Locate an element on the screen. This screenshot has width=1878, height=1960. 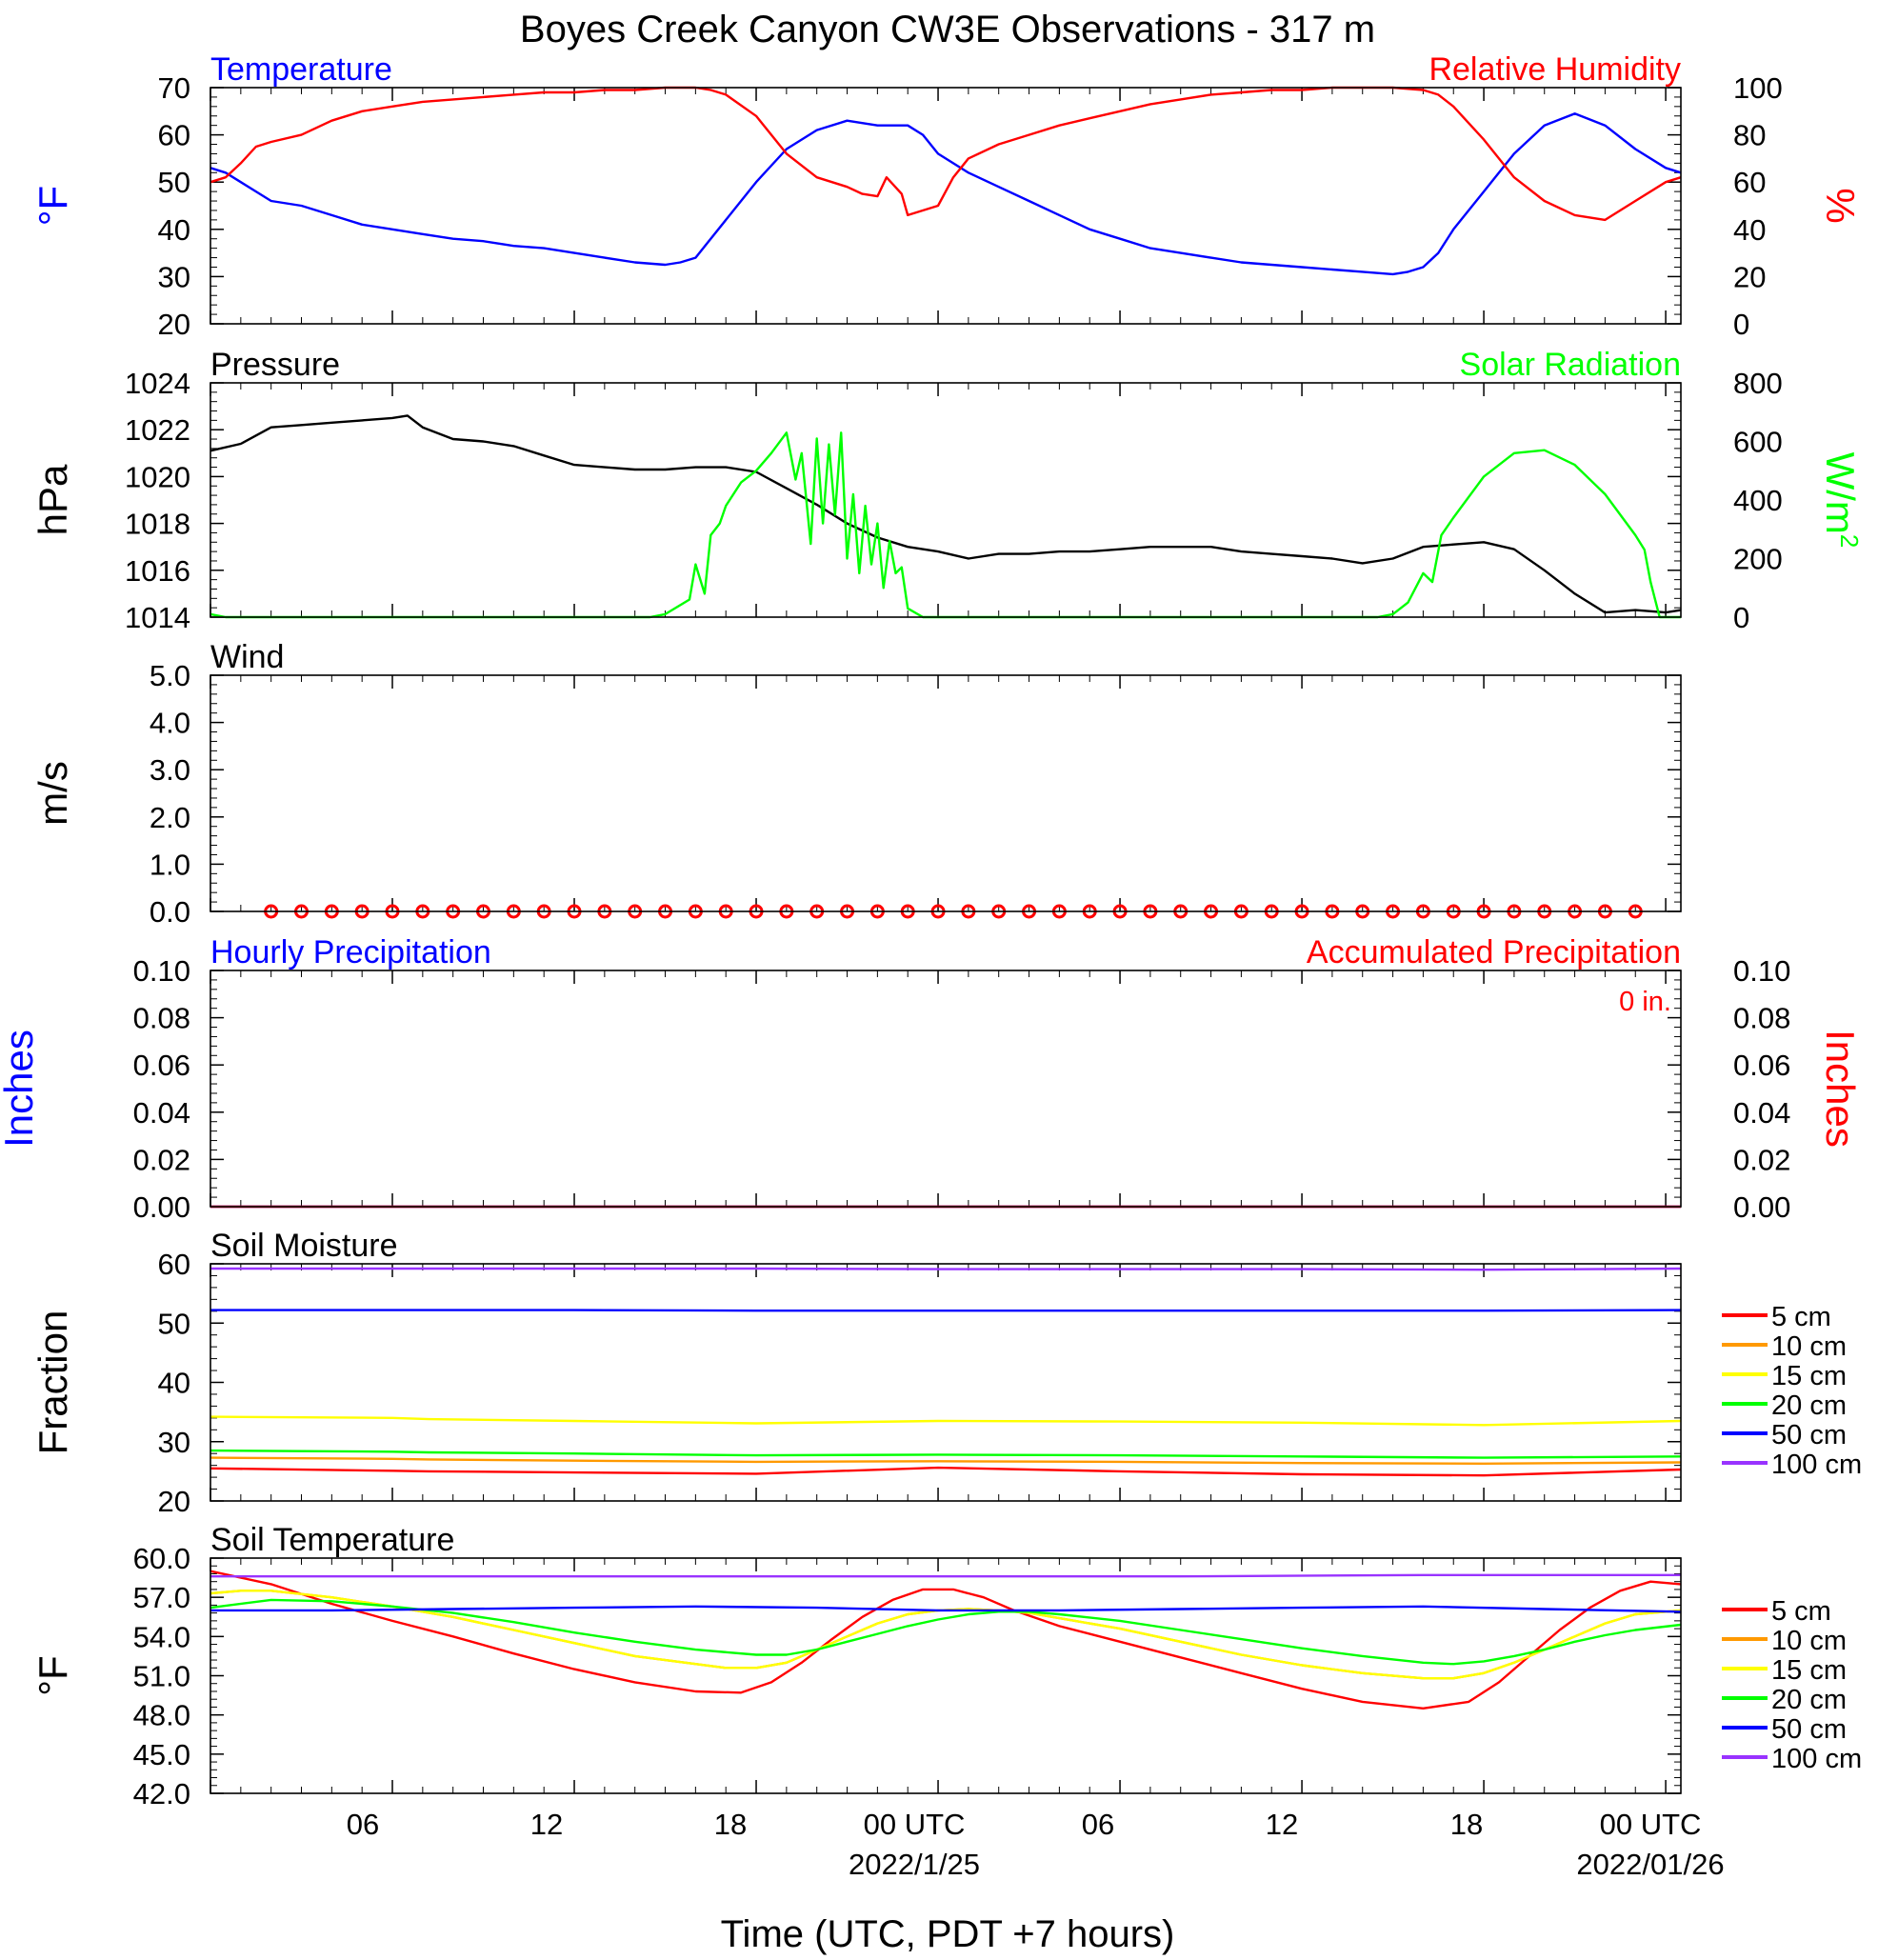
y-axis-title-superscript: 2 is located at coordinates (1849, 541).